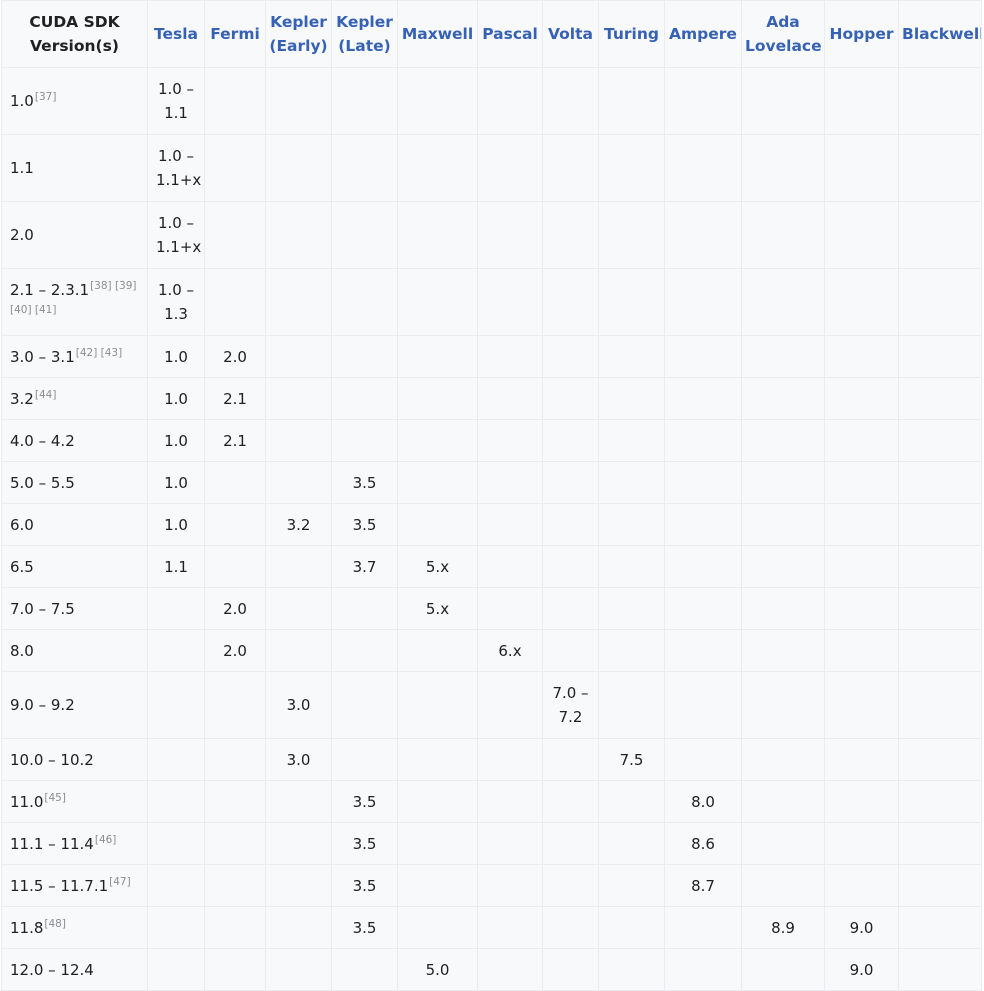  Describe the element at coordinates (45, 394) in the screenshot. I see `reference-link: [44]` at that location.